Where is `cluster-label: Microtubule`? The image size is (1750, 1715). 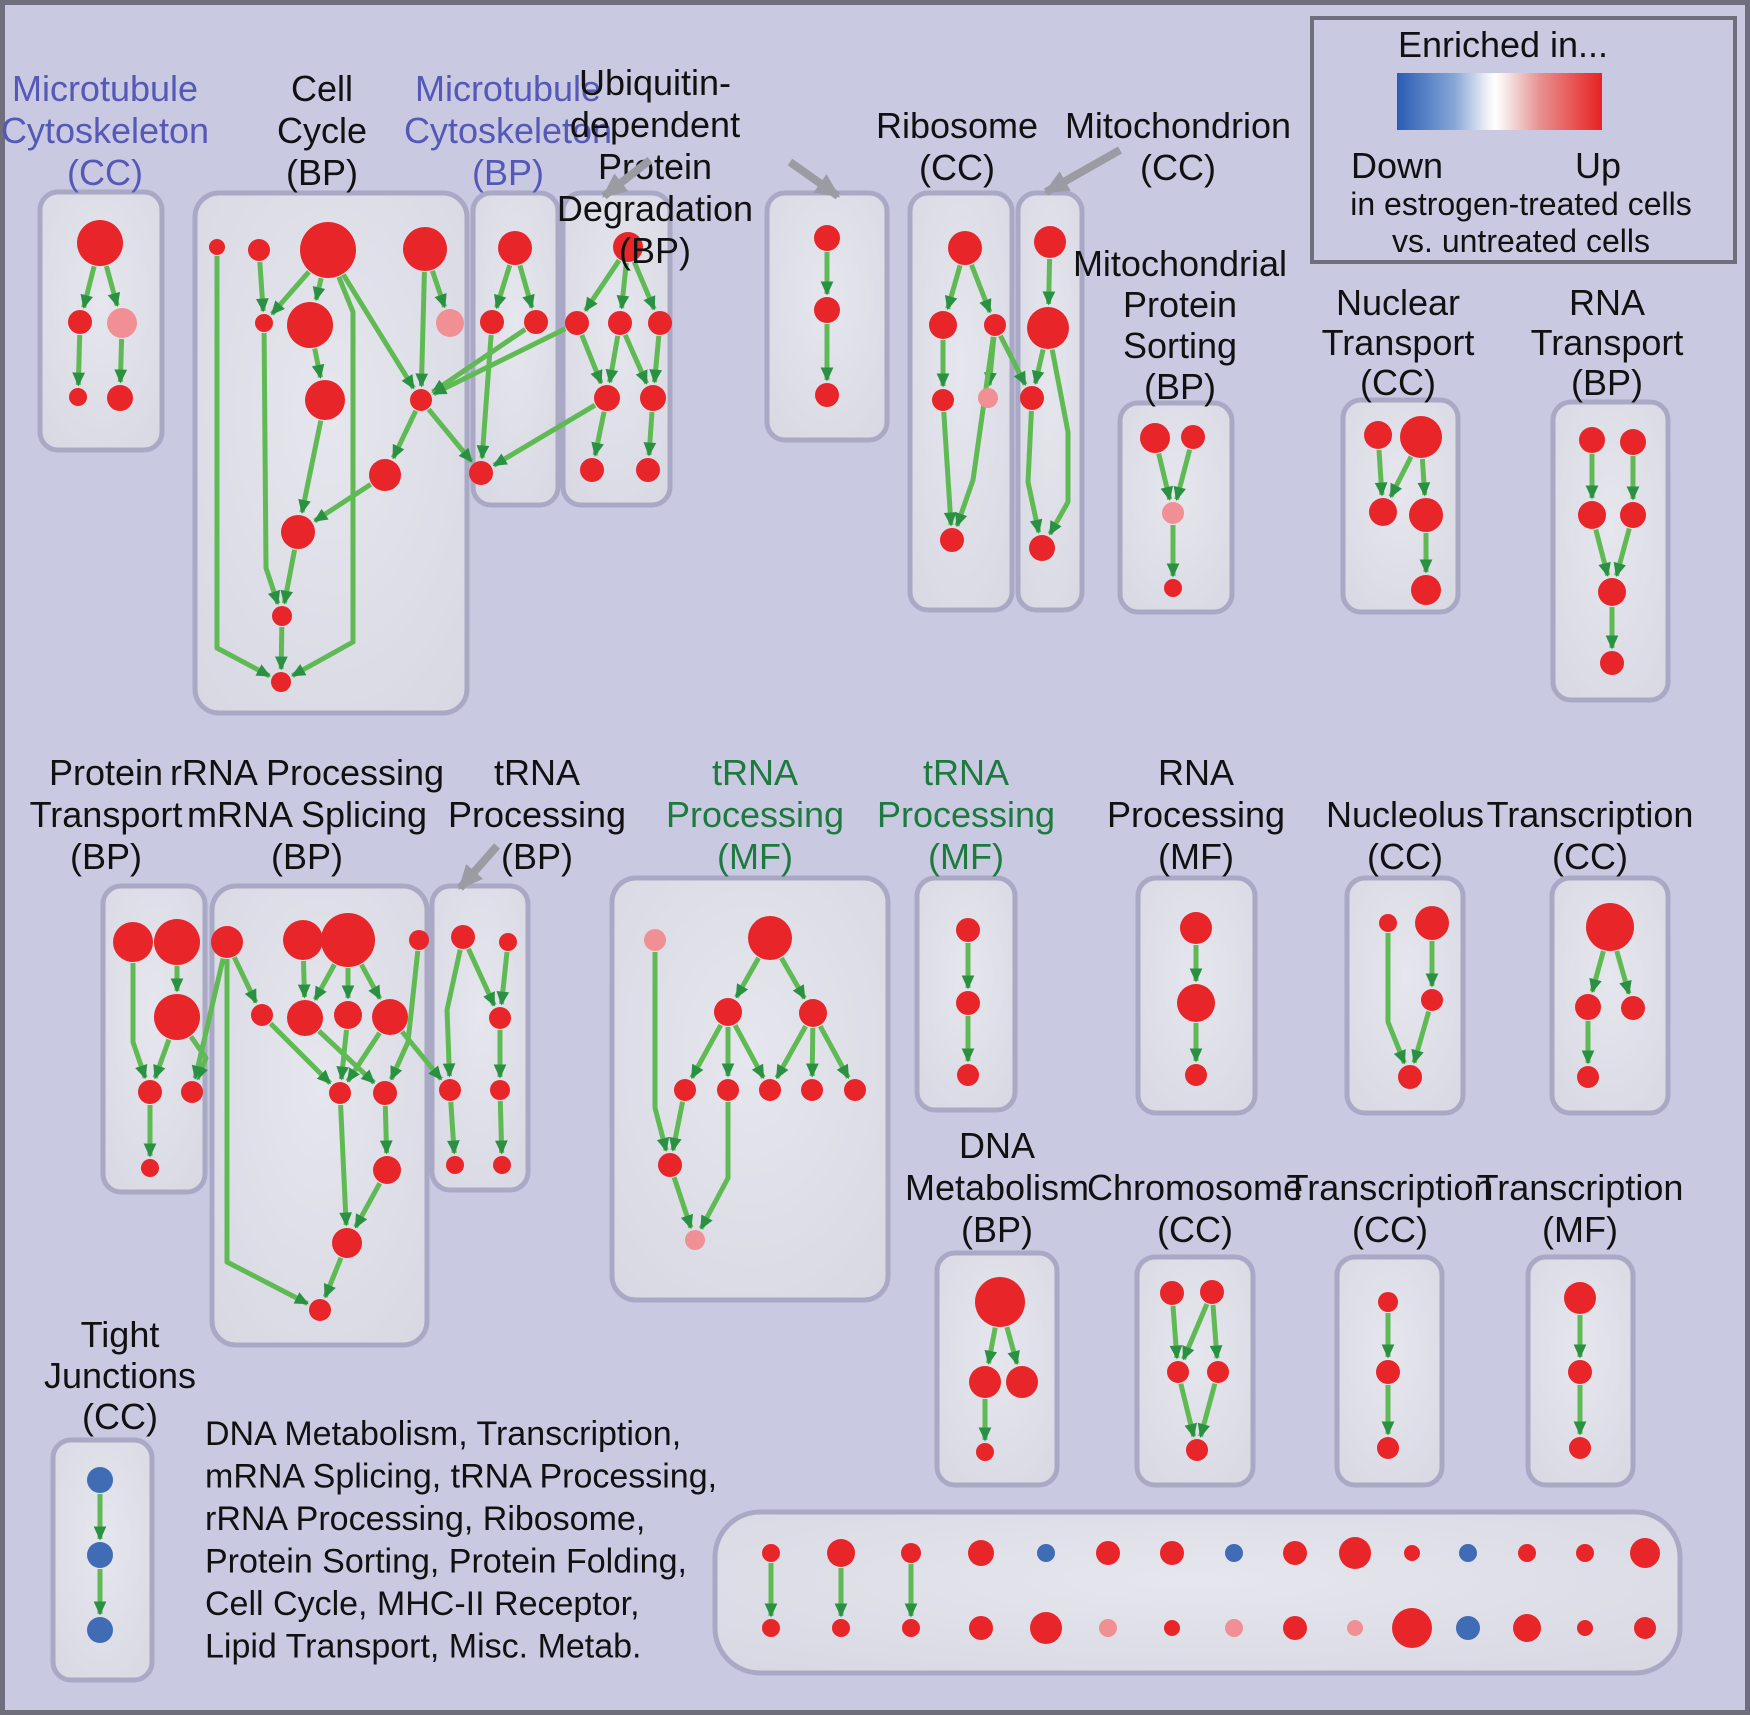
cluster-label: Microtubule is located at coordinates (105, 88).